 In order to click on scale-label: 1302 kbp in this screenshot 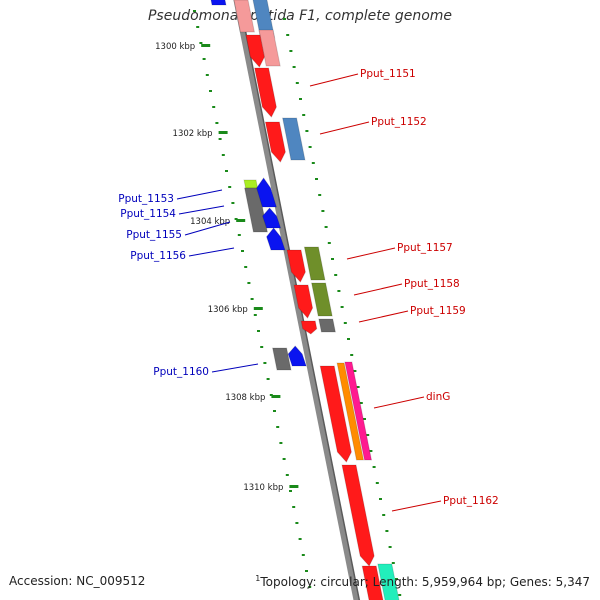, I will do `click(193, 134)`.